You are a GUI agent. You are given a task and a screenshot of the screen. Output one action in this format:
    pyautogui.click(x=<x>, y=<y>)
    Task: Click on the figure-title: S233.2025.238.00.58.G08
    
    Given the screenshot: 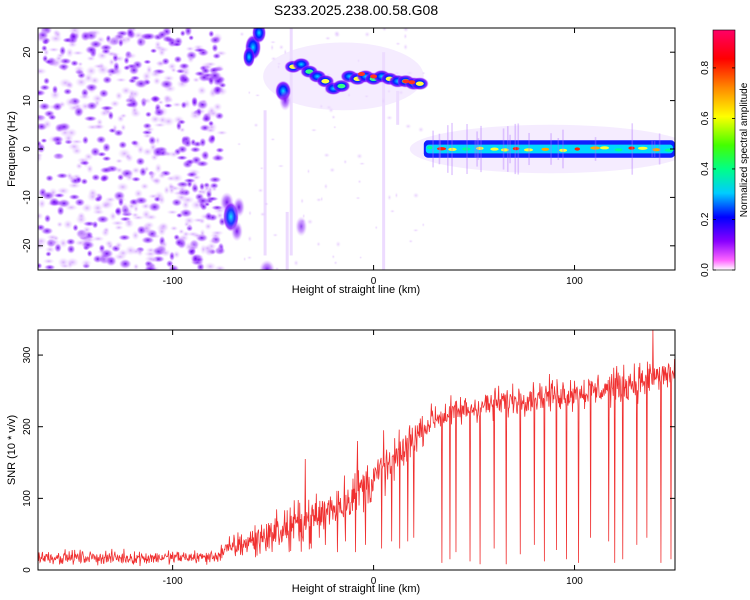 What is the action you would take?
    pyautogui.click(x=356, y=10)
    